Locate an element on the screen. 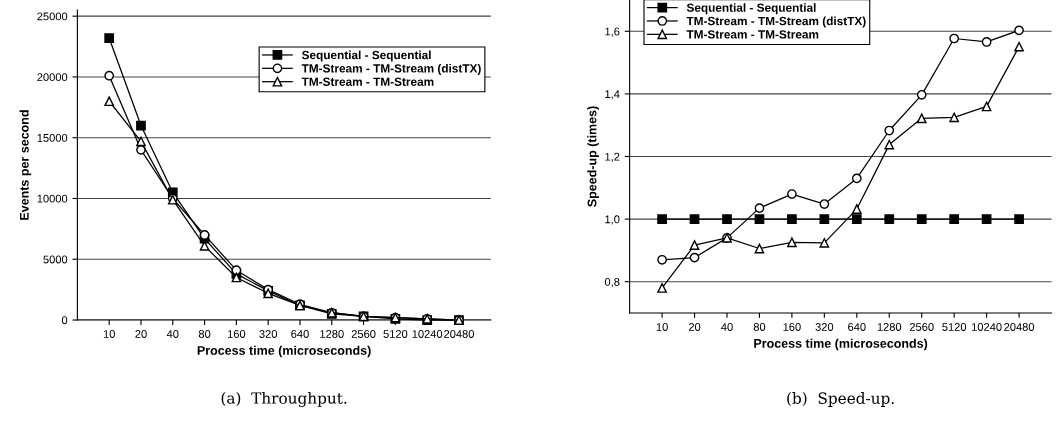 Image resolution: width=1060 pixels, height=439 pixels. text: (b) Speed-up. is located at coordinates (840, 399).